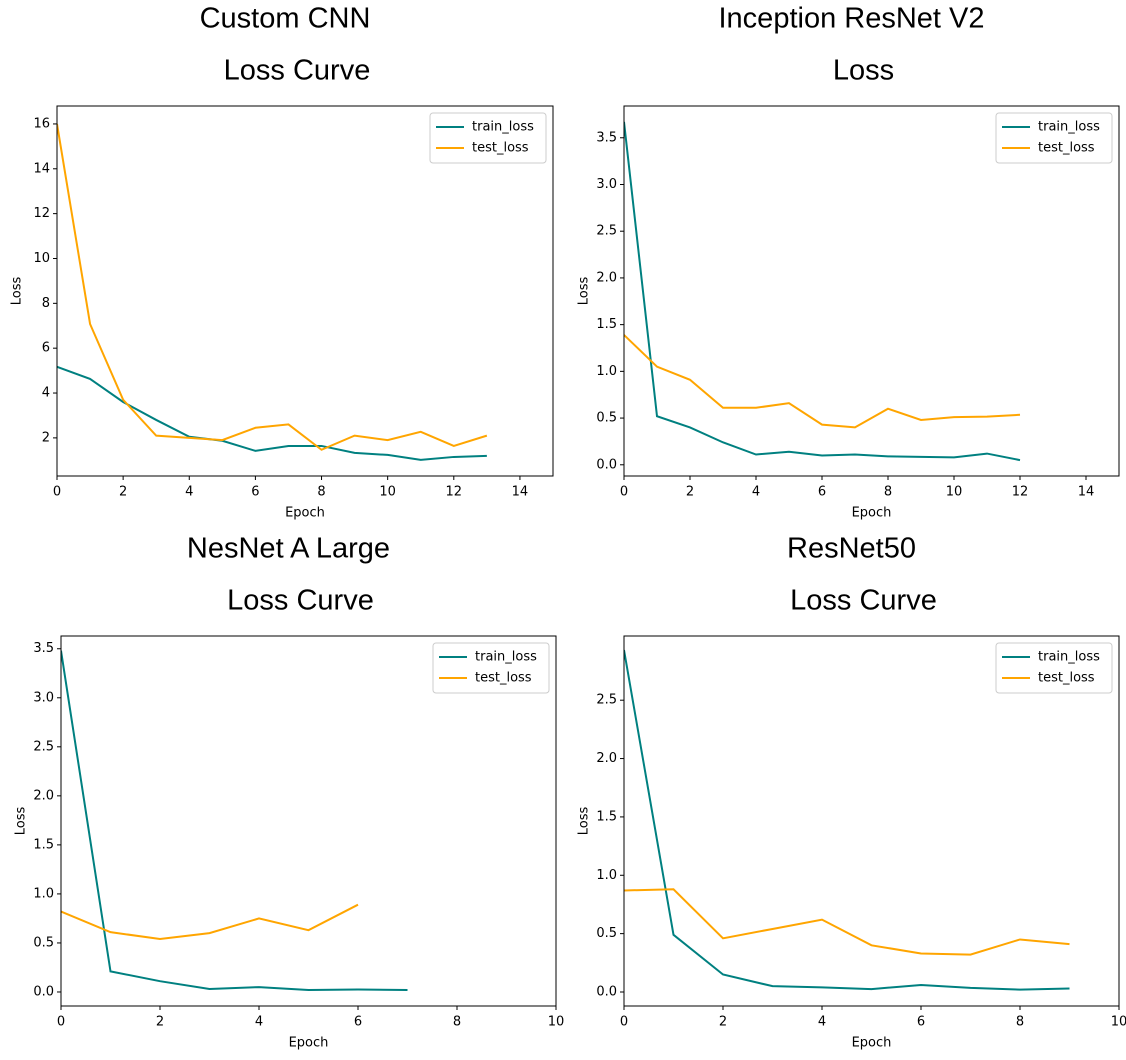 Image resolution: width=1126 pixels, height=1060 pixels. Describe the element at coordinates (46, 437) in the screenshot. I see `y-tick-label: 2` at that location.